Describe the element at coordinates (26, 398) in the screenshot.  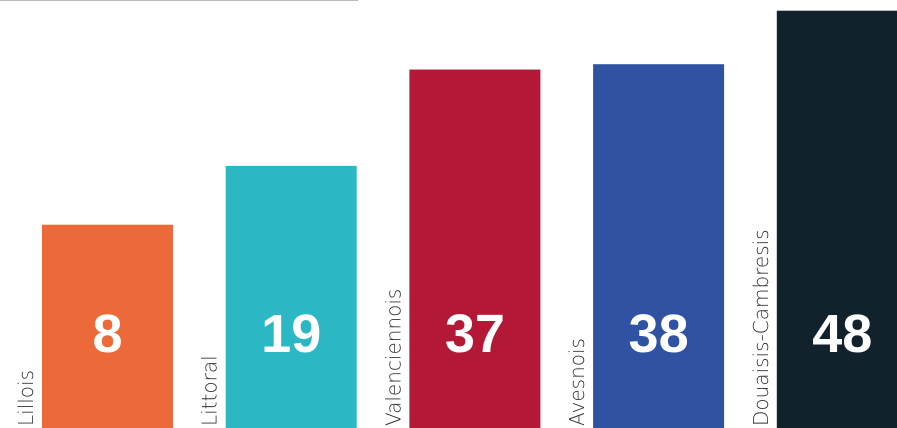
I see `category-label: Lillois` at that location.